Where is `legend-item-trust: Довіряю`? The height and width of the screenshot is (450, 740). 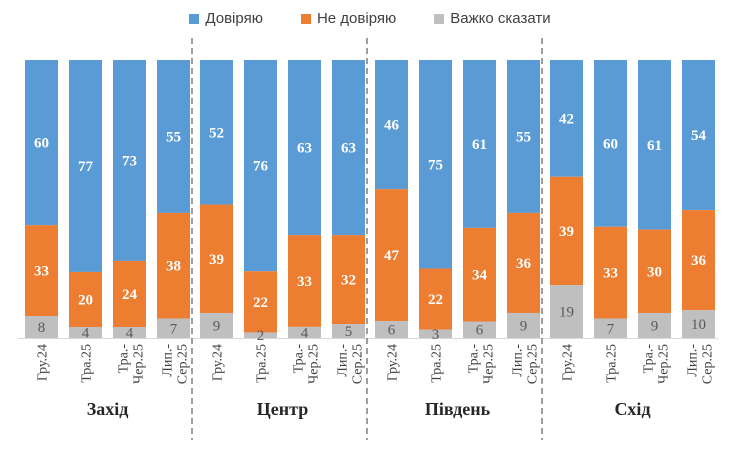
legend-item-trust: Довіряю is located at coordinates (226, 18).